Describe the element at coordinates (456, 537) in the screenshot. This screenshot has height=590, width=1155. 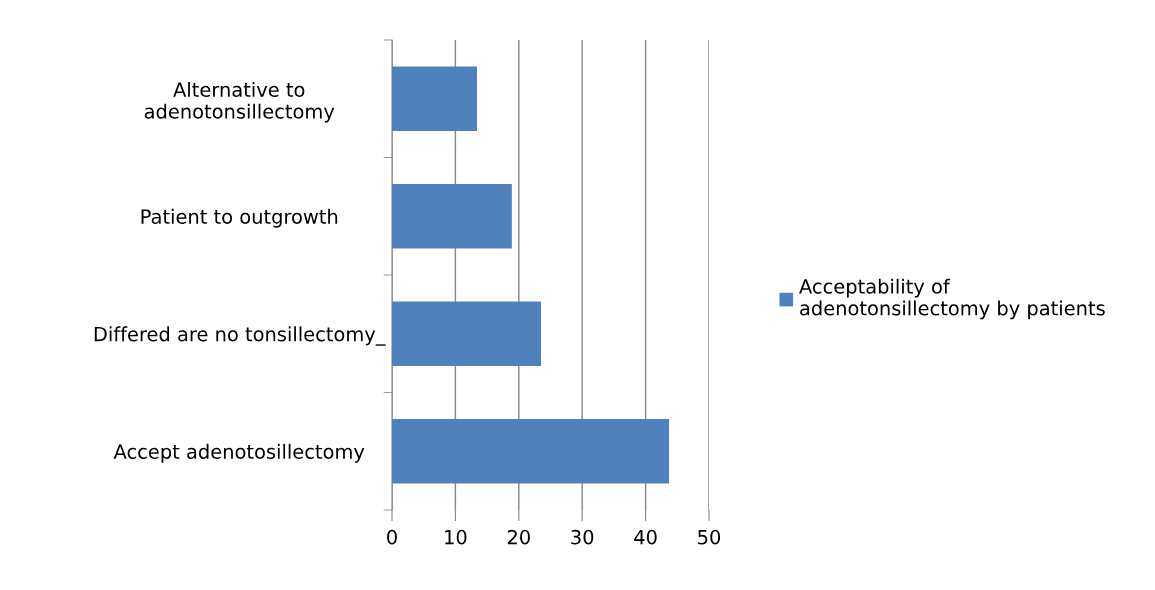
I see `x-tick-label: 10` at that location.